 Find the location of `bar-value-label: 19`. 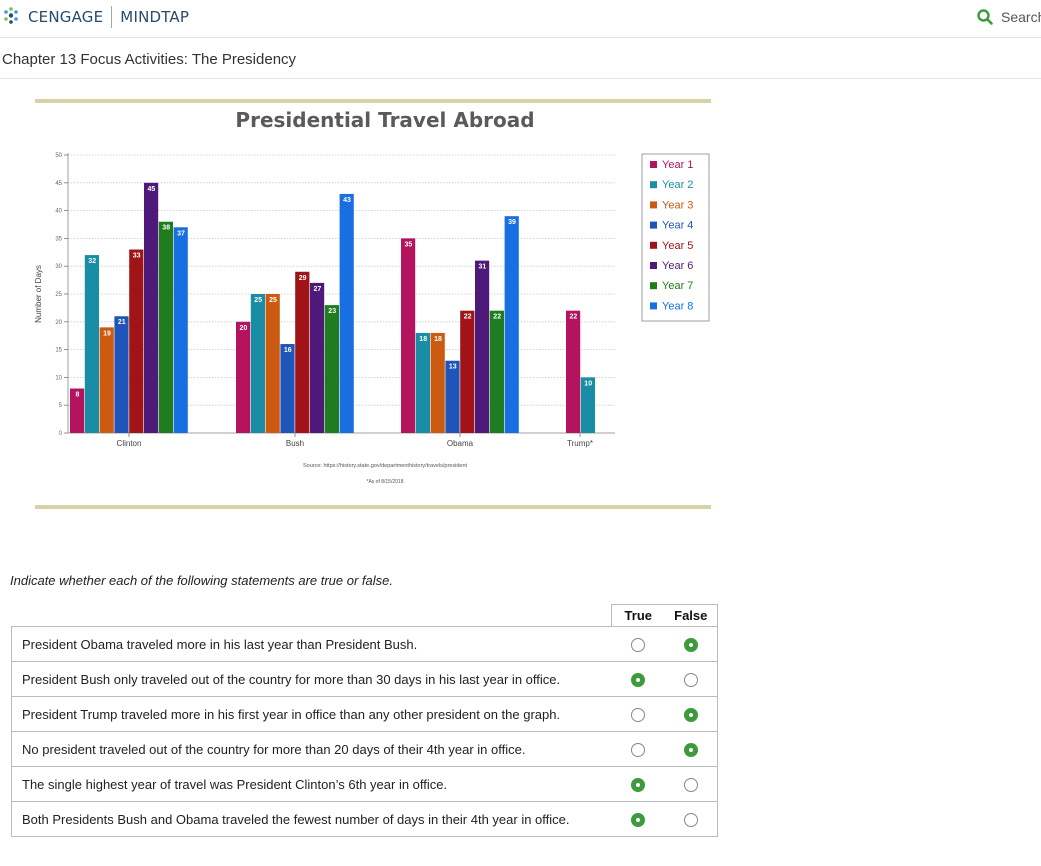

bar-value-label: 19 is located at coordinates (107, 333).